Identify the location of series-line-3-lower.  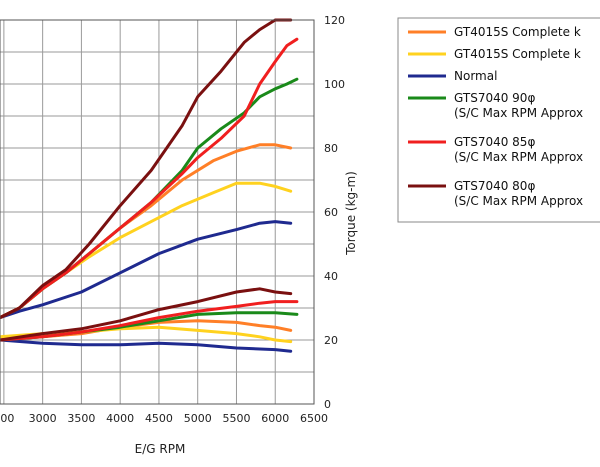
(146, 345).